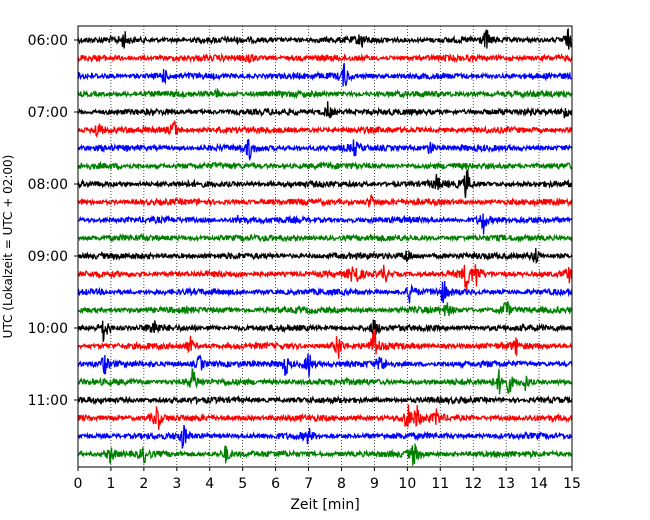  Describe the element at coordinates (308, 484) in the screenshot. I see `x-tick-label: 7` at that location.